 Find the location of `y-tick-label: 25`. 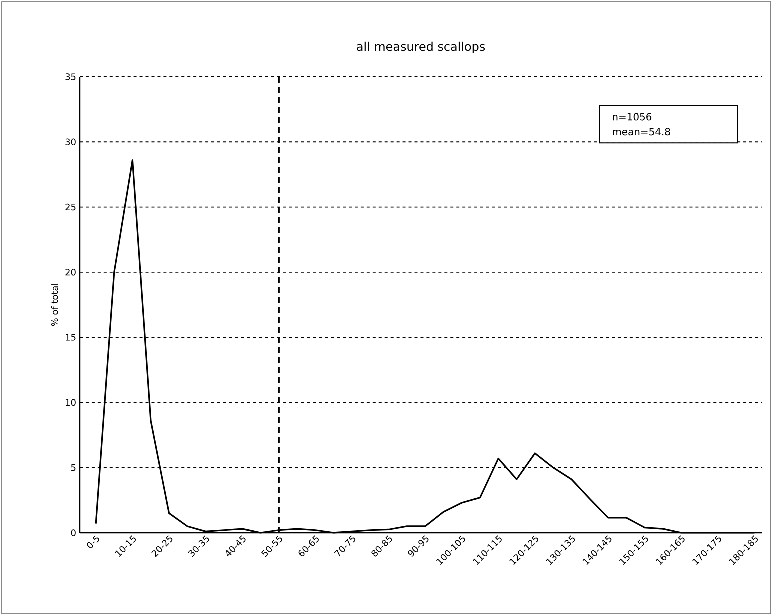

y-tick-label: 25 is located at coordinates (71, 207).